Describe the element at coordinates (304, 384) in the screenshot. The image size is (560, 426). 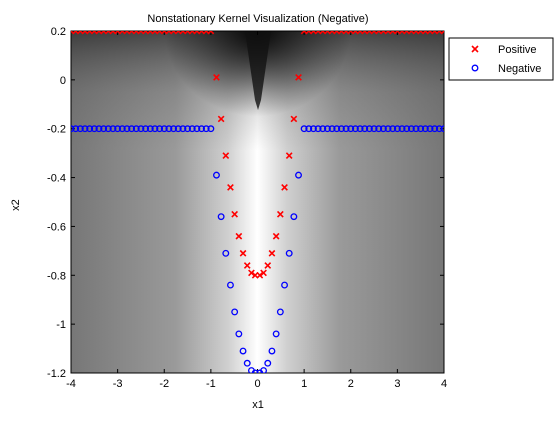
I see `x-tick-label: 1` at that location.